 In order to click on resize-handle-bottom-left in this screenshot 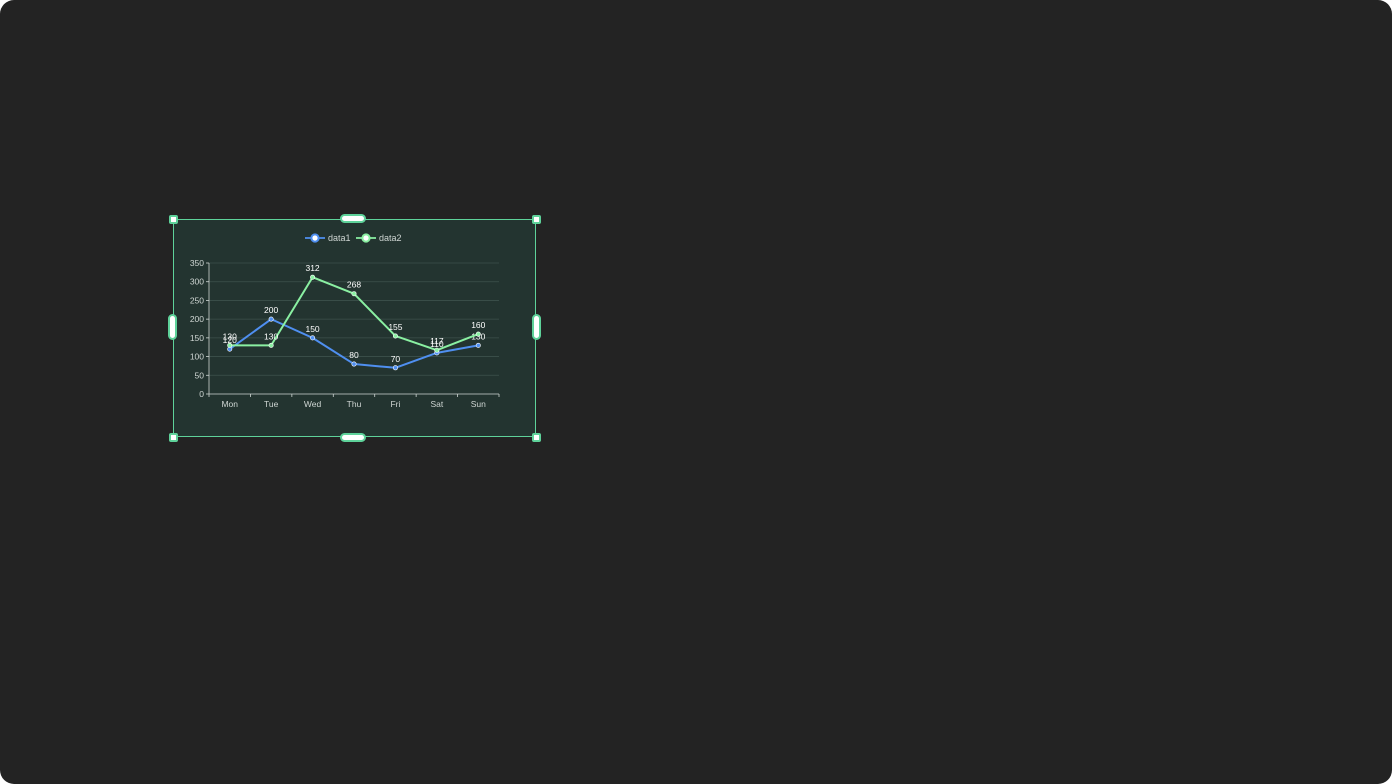, I will do `click(173, 437)`.